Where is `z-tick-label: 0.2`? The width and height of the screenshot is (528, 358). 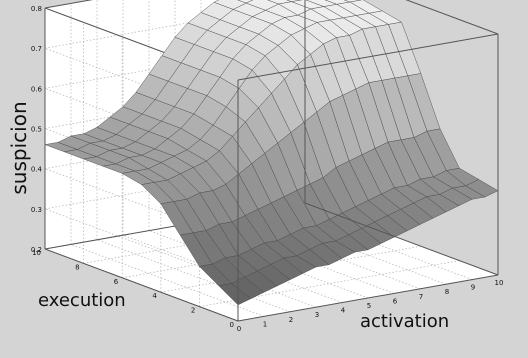
z-tick-label: 0.2 is located at coordinates (36, 250).